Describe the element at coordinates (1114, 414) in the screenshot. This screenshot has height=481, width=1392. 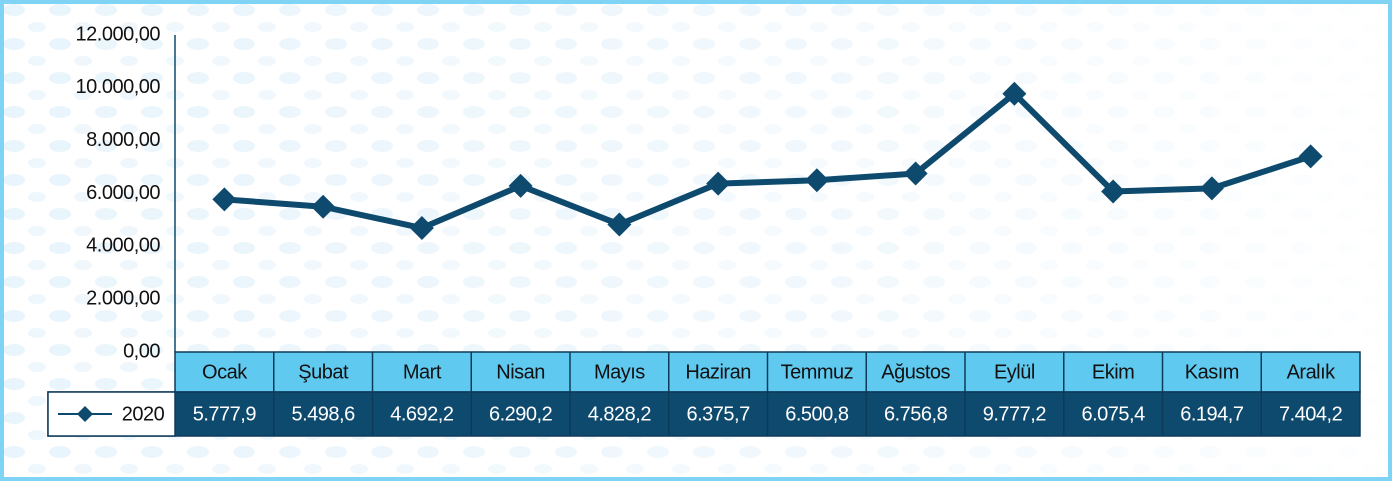
I see `data-label: 6.075,4` at that location.